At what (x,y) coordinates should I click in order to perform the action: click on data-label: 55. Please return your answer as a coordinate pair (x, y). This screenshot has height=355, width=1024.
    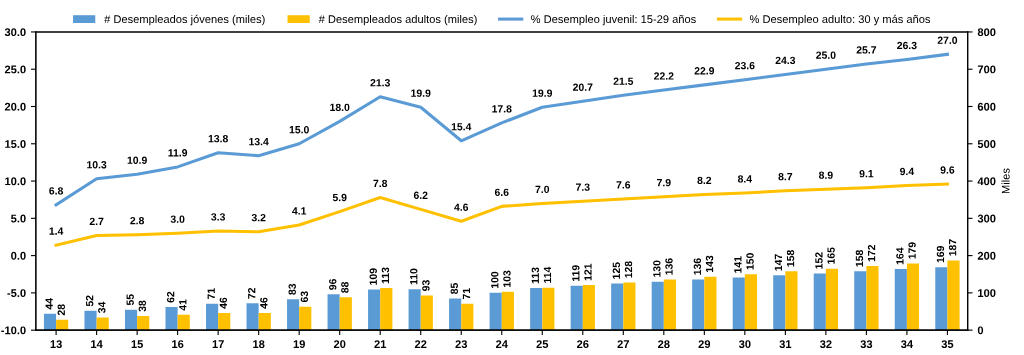
    Looking at the image, I should click on (130, 300).